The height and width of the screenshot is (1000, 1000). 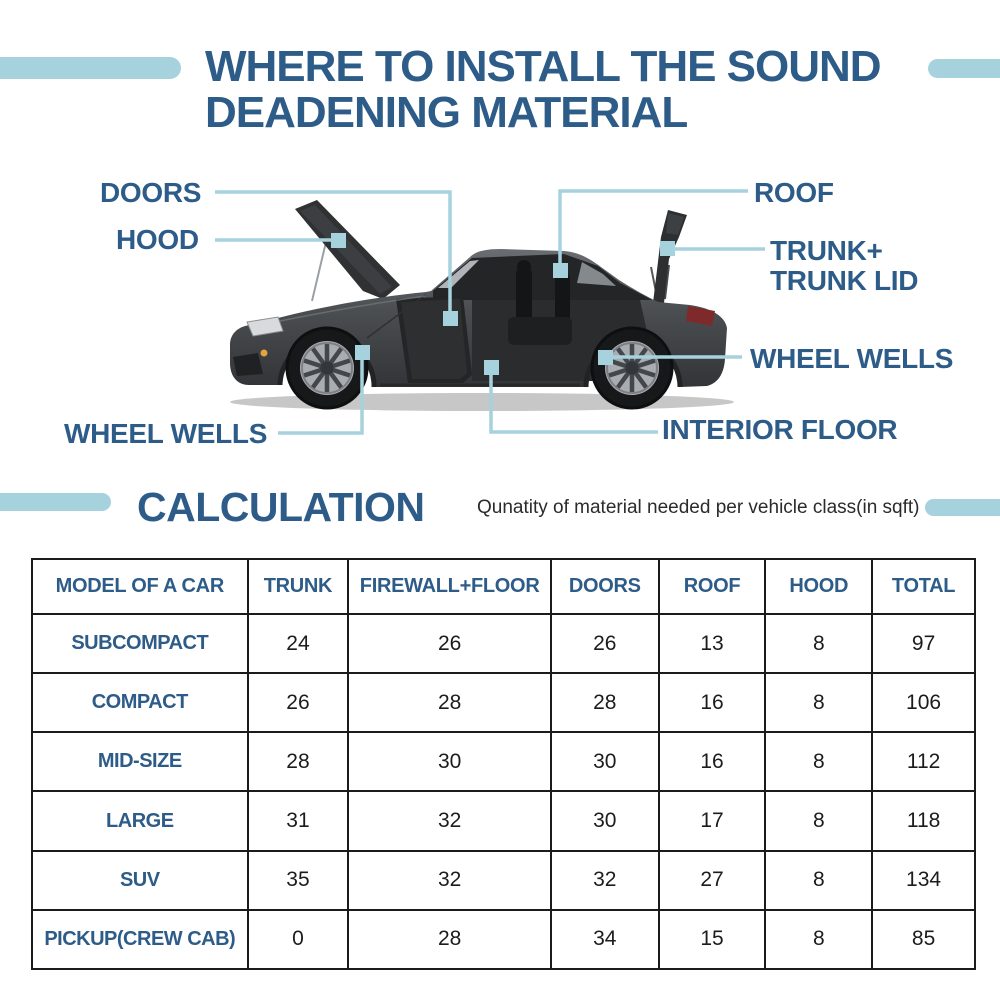 I want to click on connector-wheel-wells-left, so click(x=321, y=392).